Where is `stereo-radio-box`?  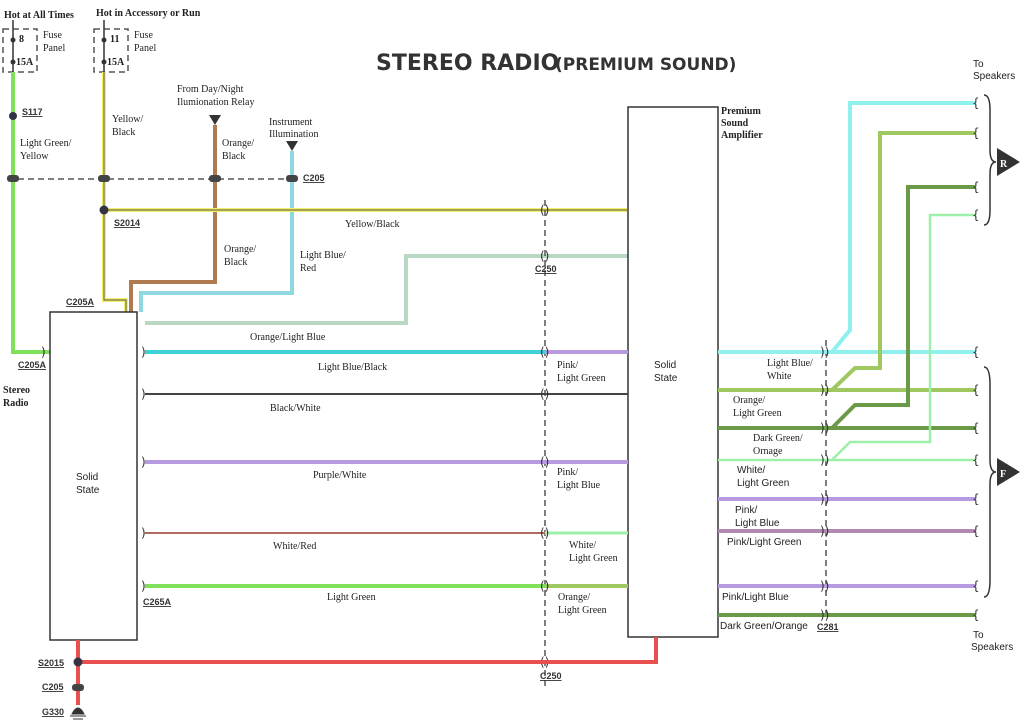
stereo-radio-box is located at coordinates (93, 476).